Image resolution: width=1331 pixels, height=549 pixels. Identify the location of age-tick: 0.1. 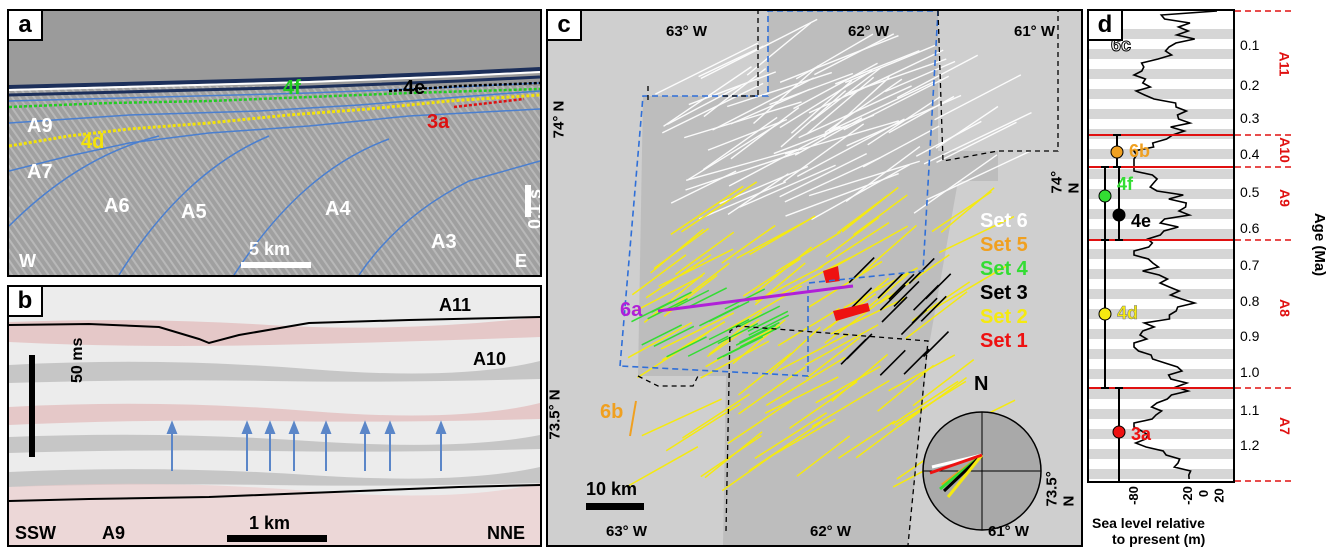
(1250, 45).